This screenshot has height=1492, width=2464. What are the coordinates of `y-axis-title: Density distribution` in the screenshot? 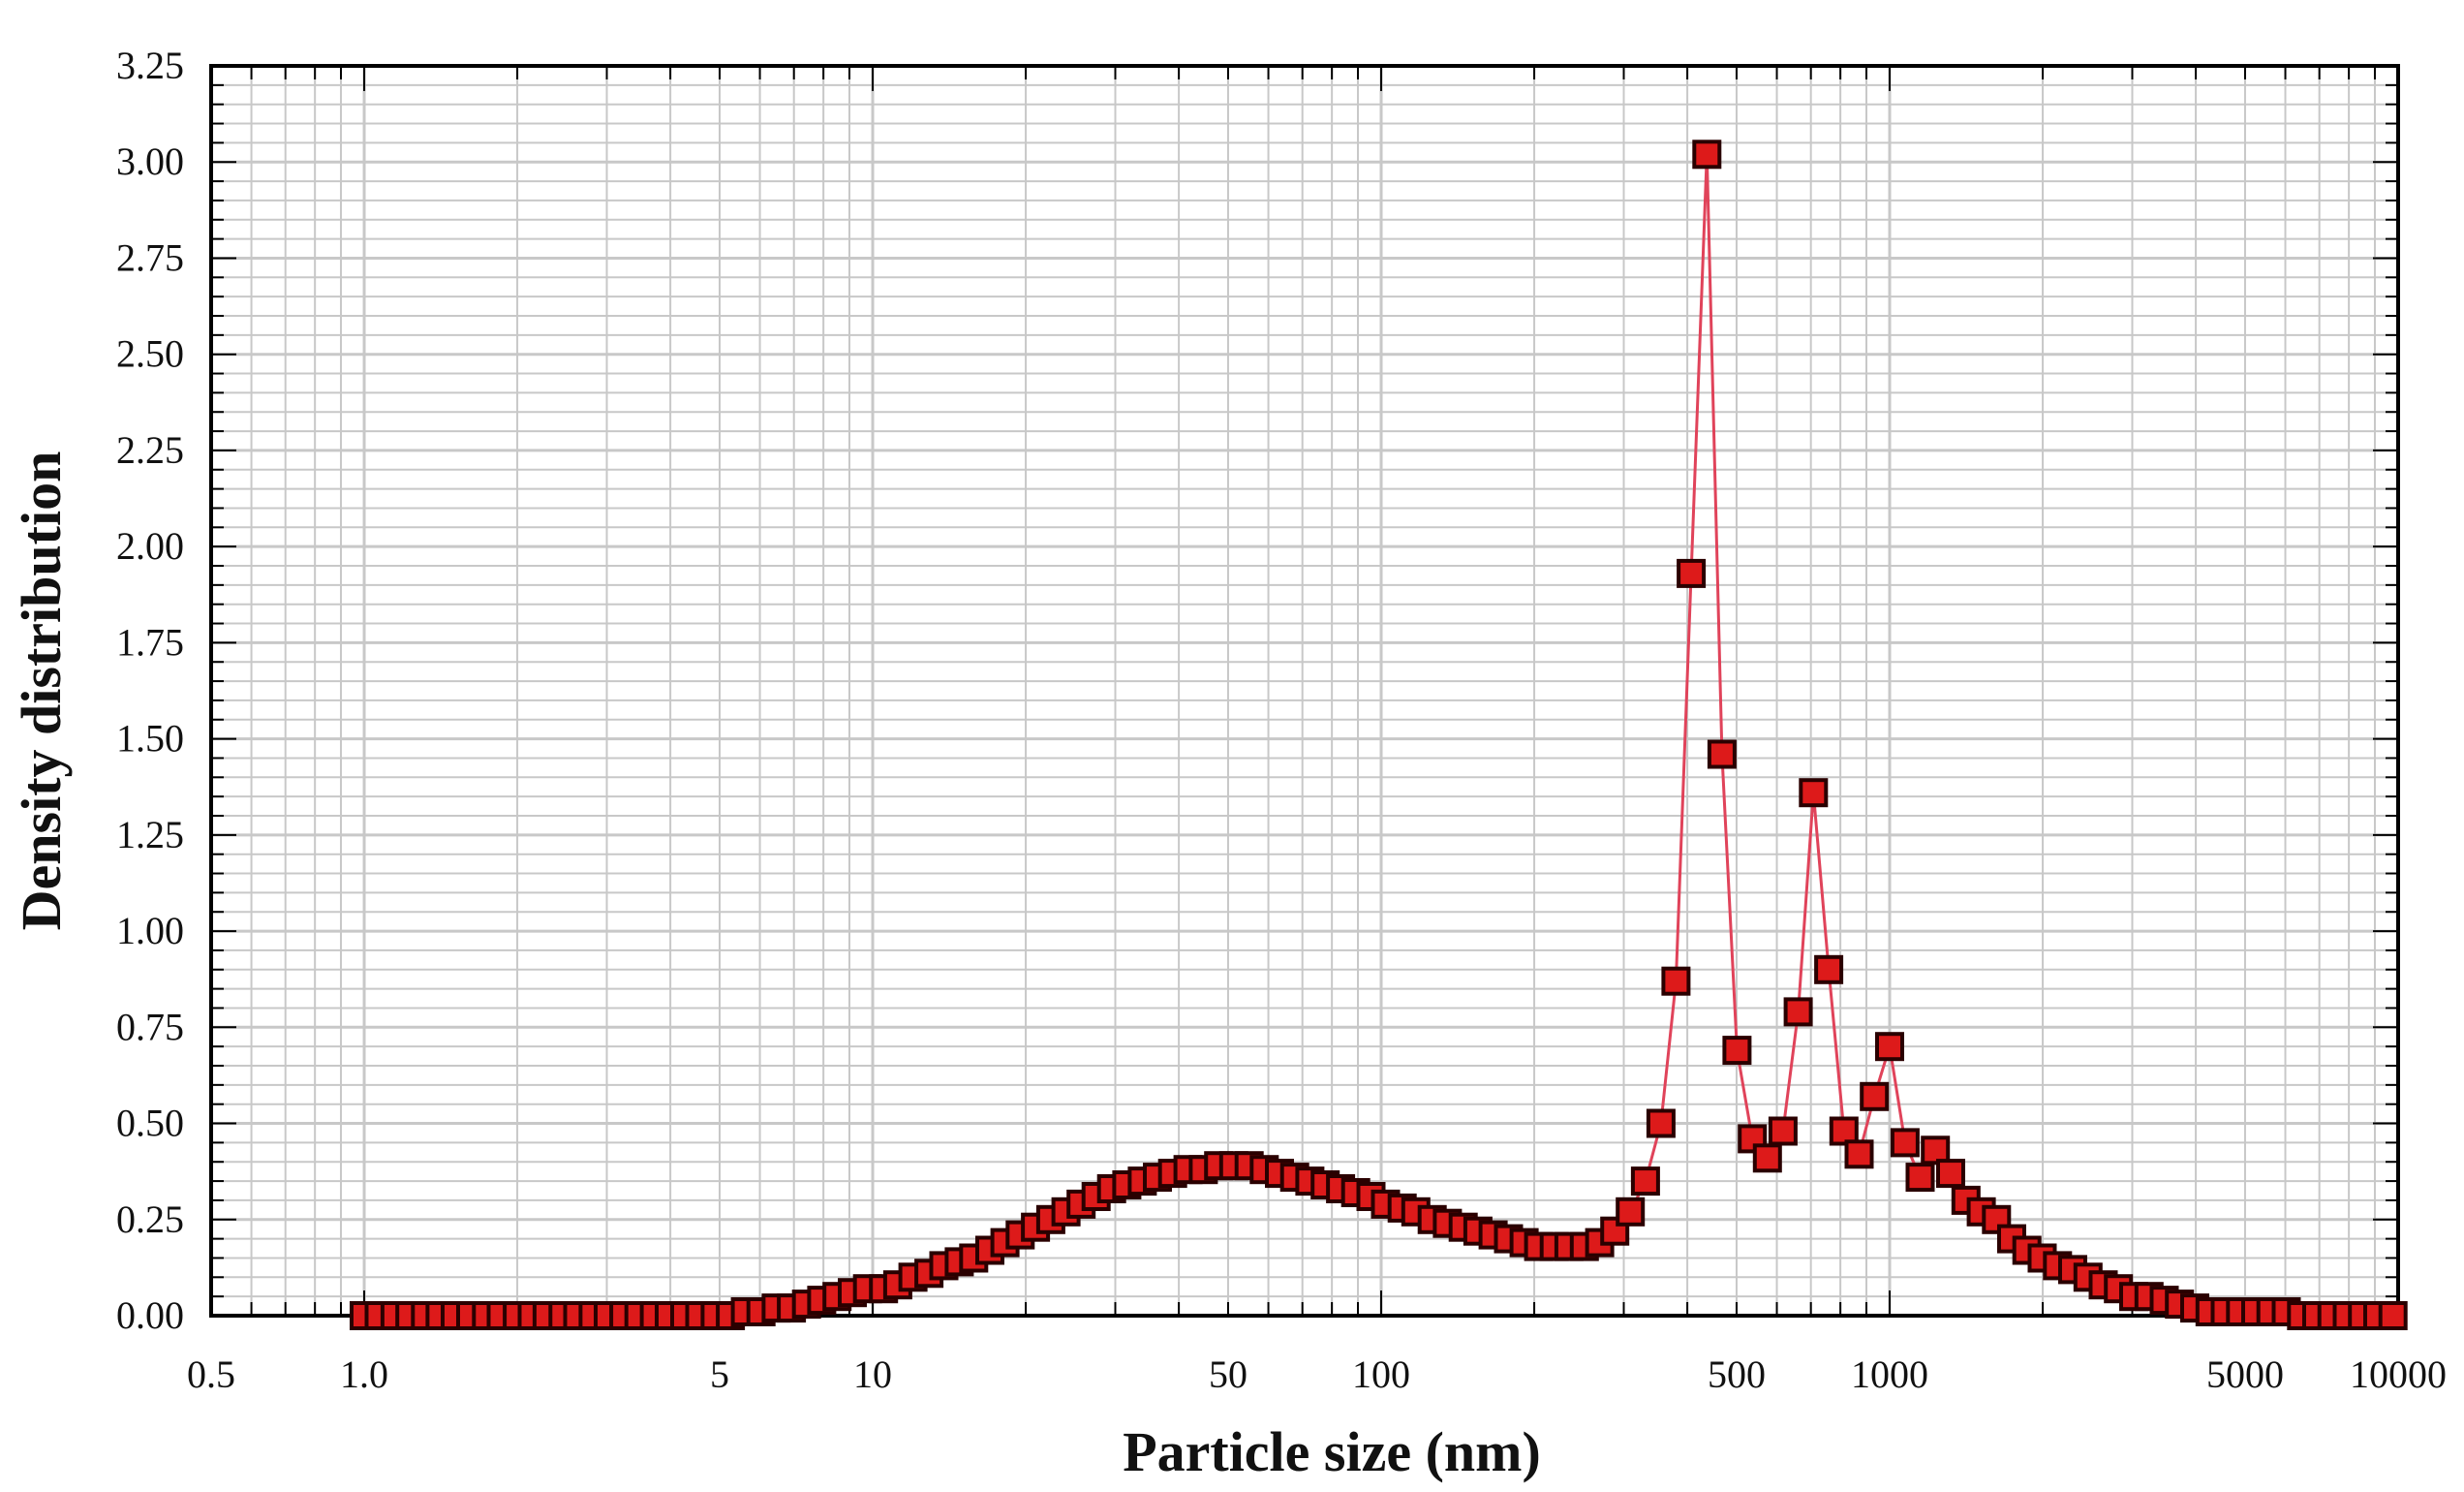 It's located at (41, 691).